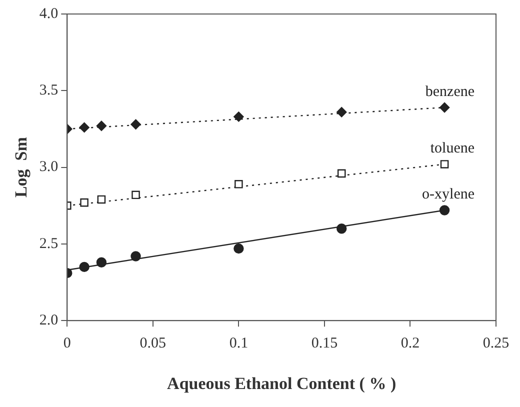  I want to click on x-tick-label: 0.1, so click(238, 344).